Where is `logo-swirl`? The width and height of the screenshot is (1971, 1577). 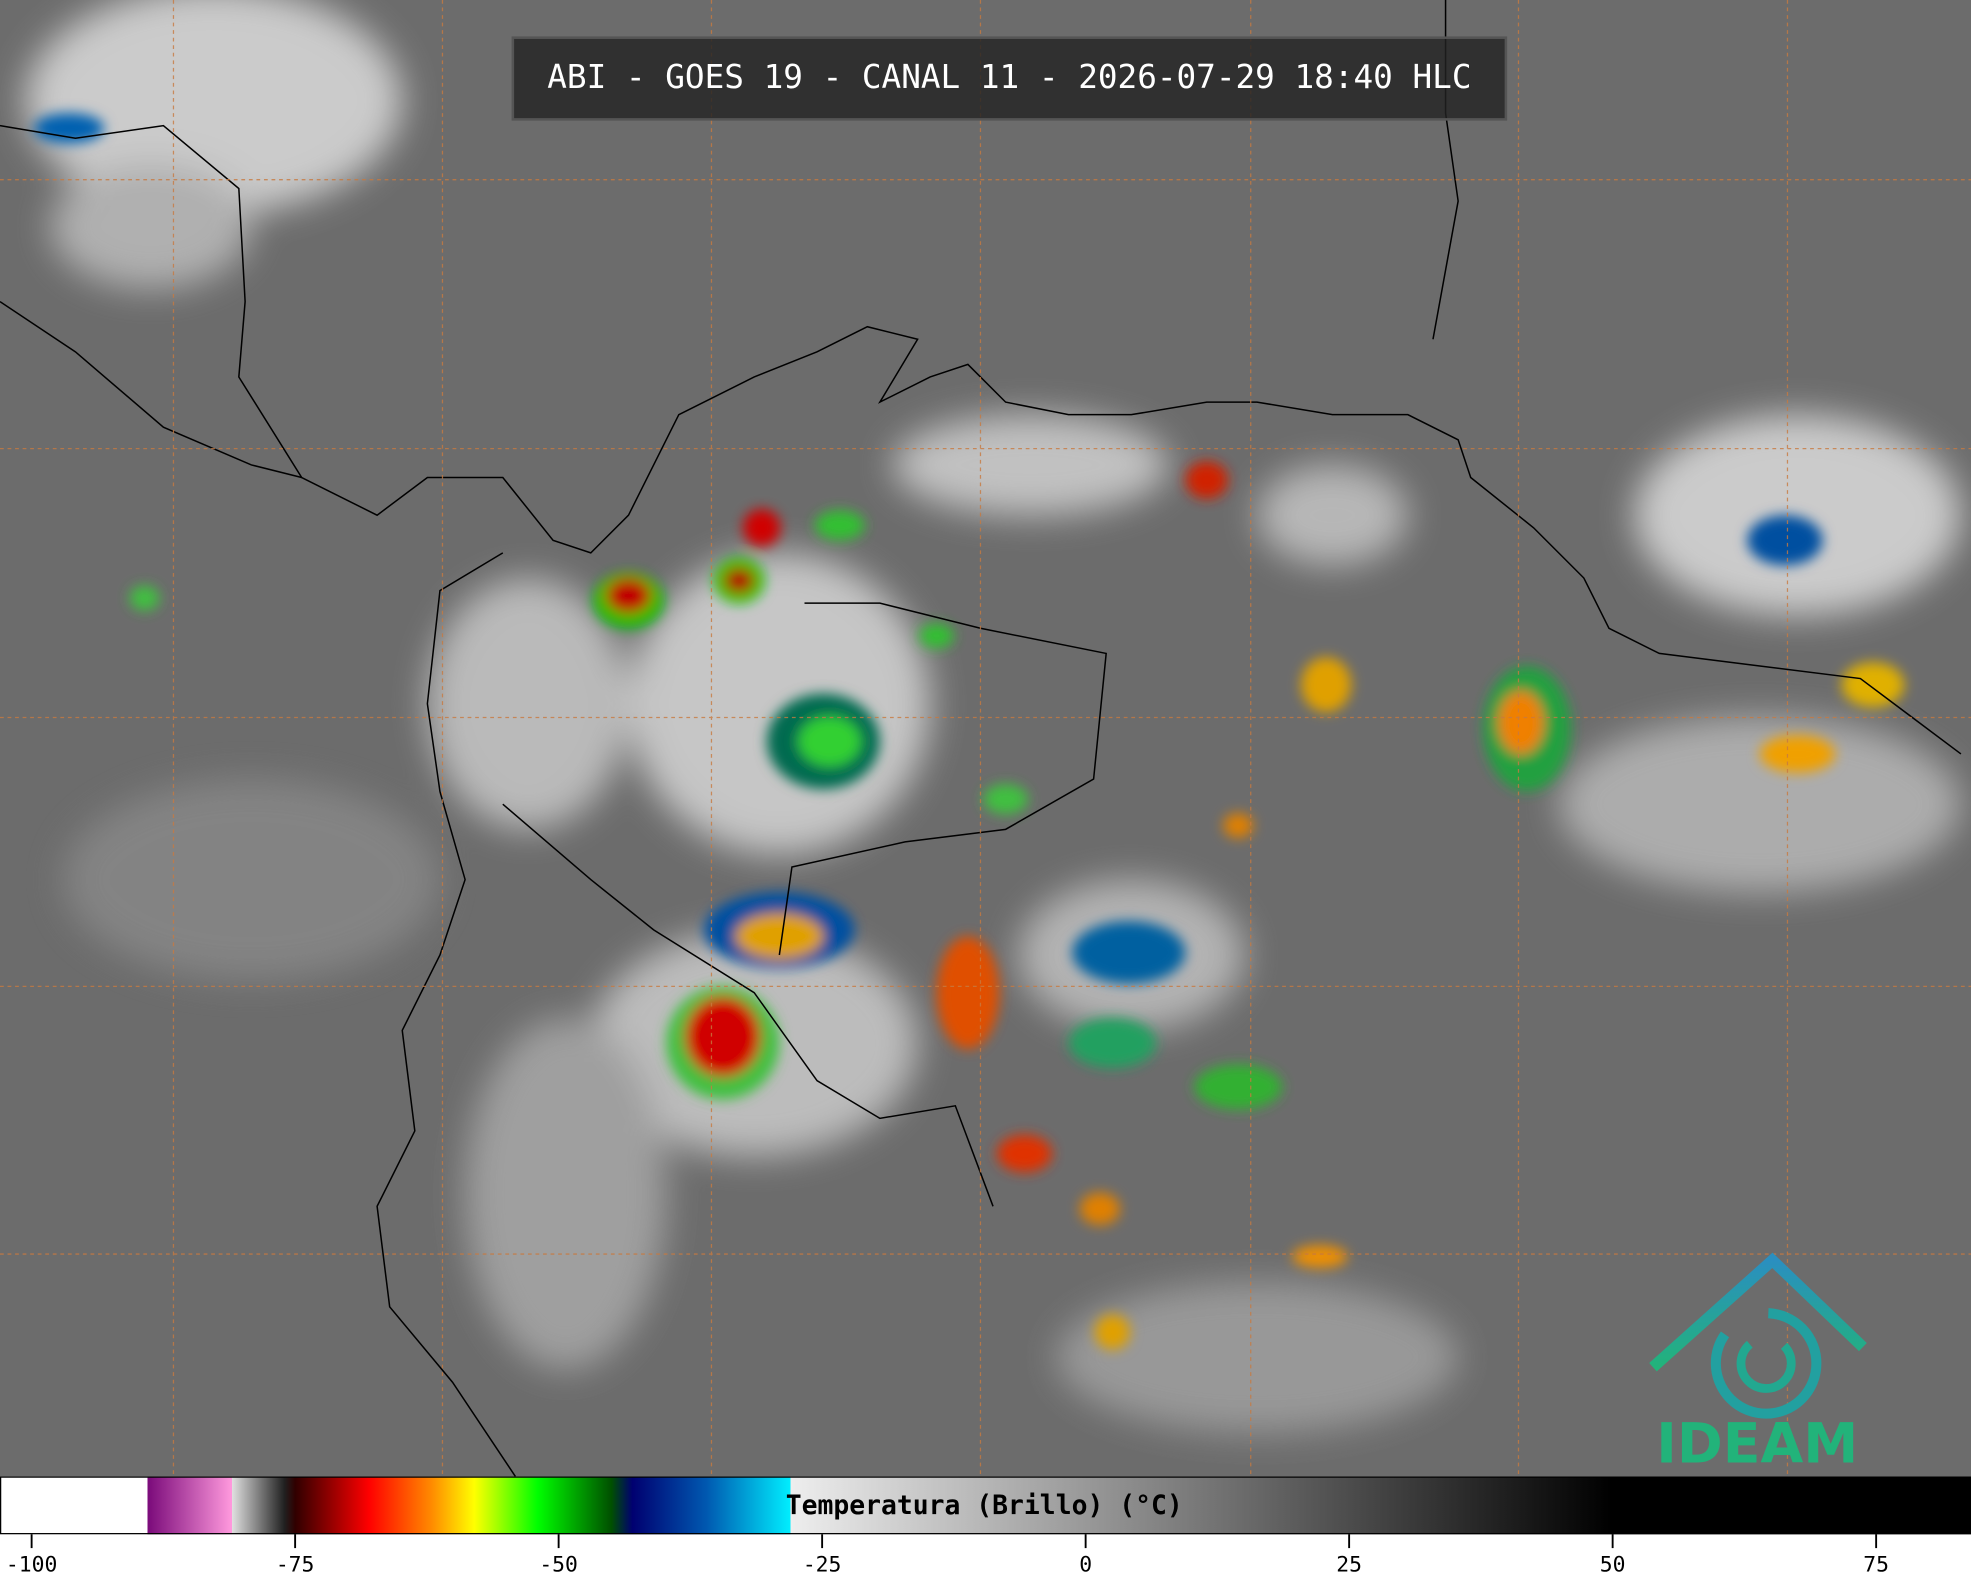
logo-swirl is located at coordinates (1766, 1363).